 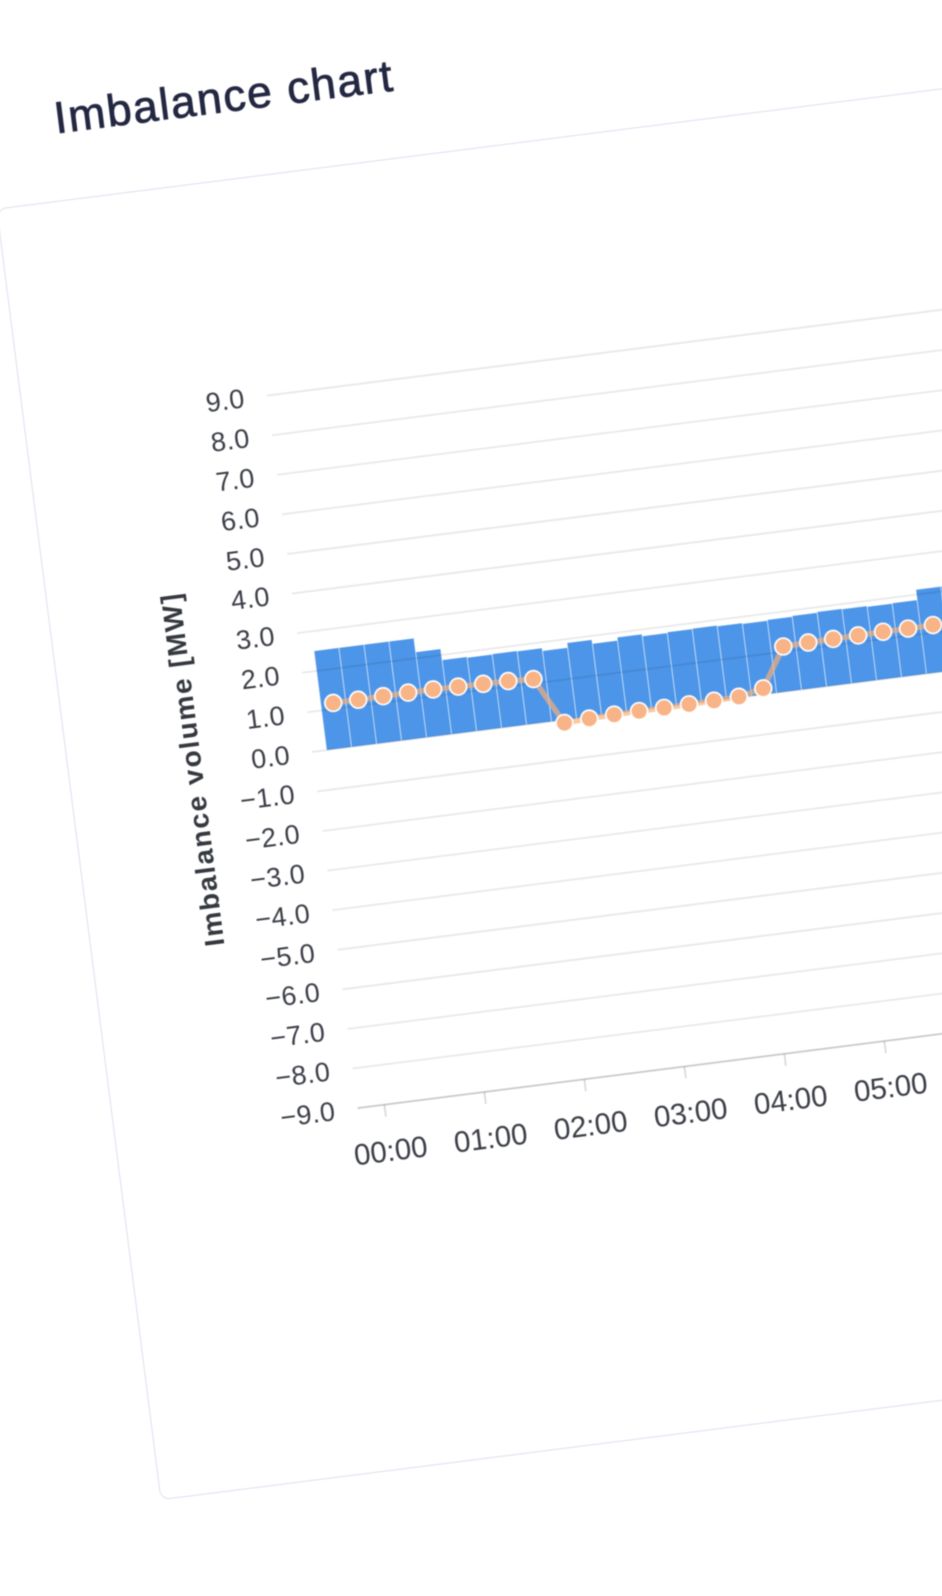 I want to click on svg-text: Imbalance volume [MW], so click(x=193, y=769).